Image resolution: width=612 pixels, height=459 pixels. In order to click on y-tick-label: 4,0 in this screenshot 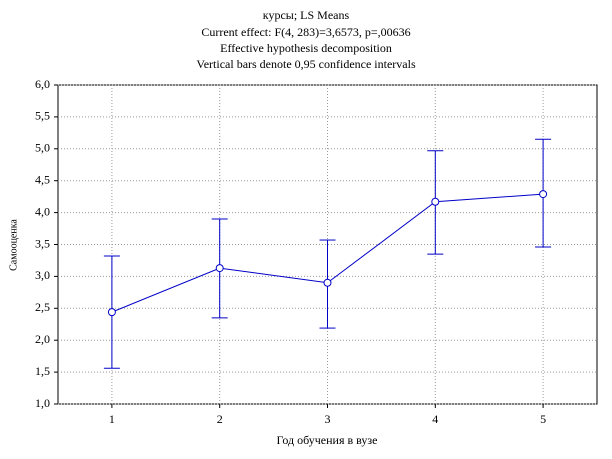, I will do `click(42, 211)`.